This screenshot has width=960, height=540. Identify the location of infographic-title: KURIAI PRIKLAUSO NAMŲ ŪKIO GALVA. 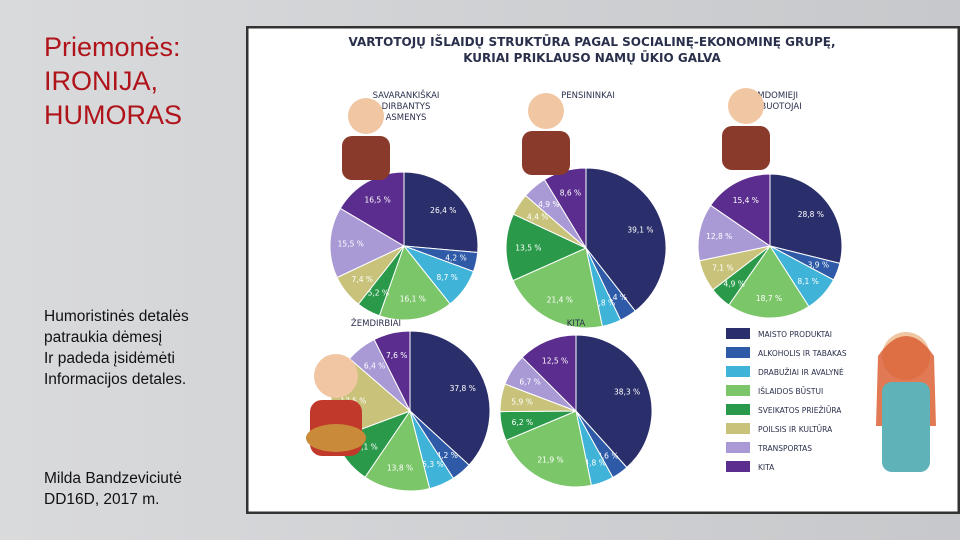
(592, 57).